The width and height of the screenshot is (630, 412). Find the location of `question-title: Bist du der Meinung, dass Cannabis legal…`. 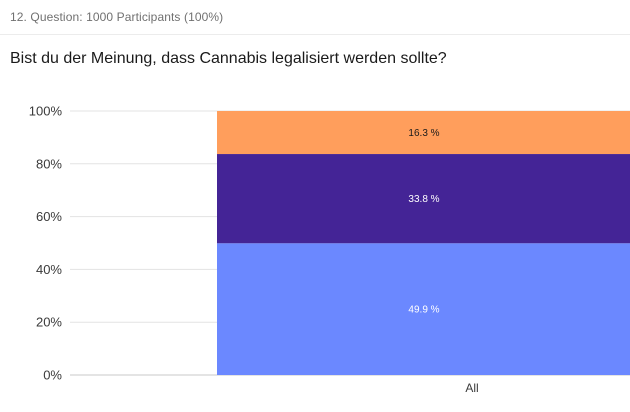

question-title: Bist du der Meinung, dass Cannabis legal… is located at coordinates (228, 58).